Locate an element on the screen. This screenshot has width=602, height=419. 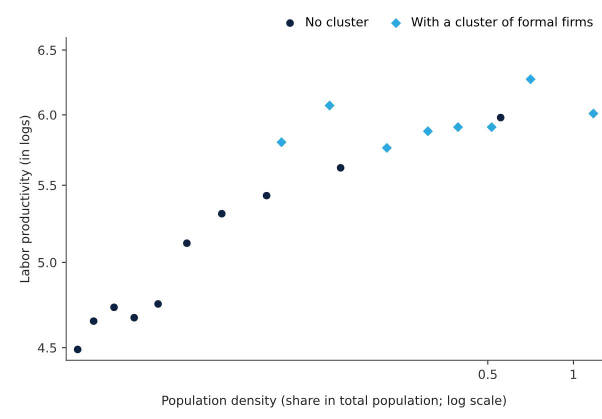
x-tick-label: 0.5 is located at coordinates (487, 375).